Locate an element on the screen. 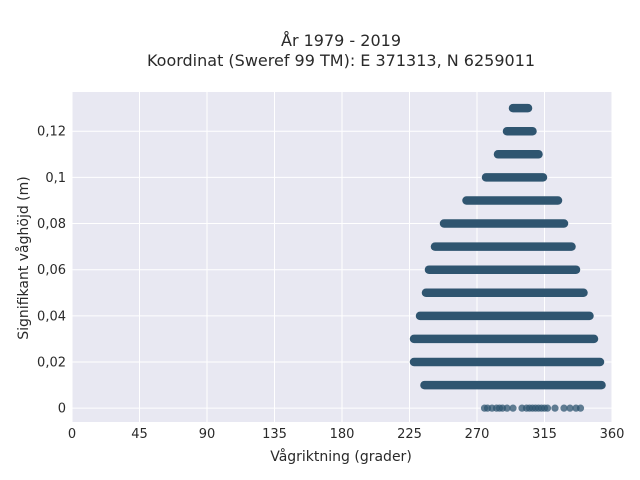 The height and width of the screenshot is (480, 640). x-tick-label: 45 is located at coordinates (139, 434).